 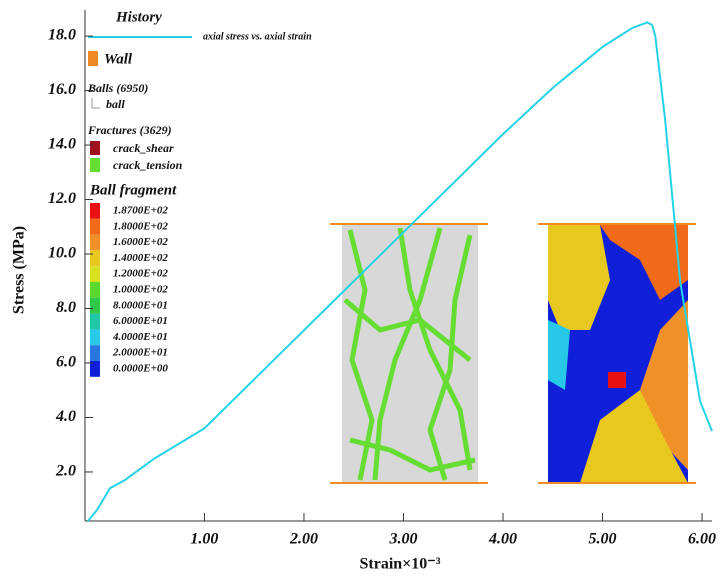 I want to click on legend-label: Fractures (3629), so click(x=129, y=130).